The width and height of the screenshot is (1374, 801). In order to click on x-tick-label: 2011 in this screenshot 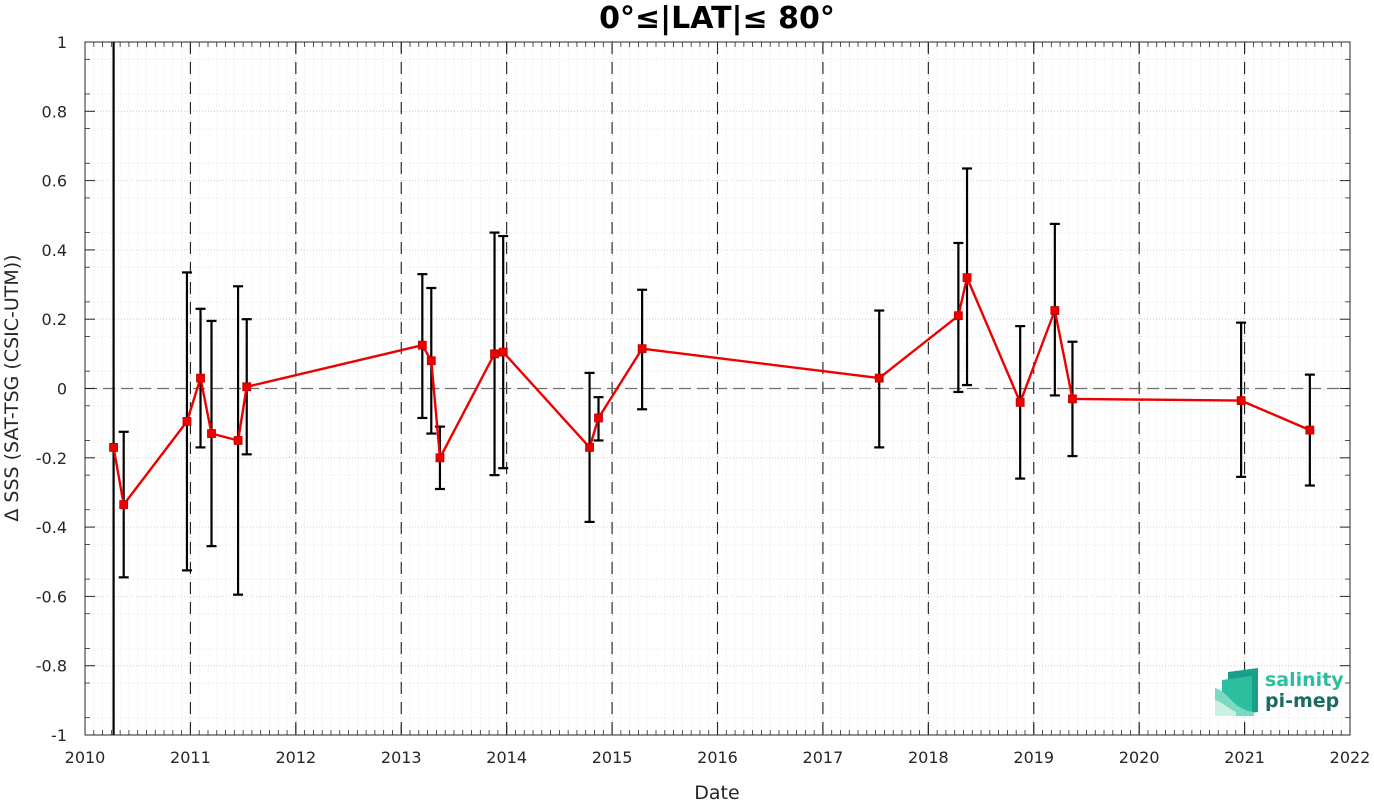, I will do `click(190, 757)`.